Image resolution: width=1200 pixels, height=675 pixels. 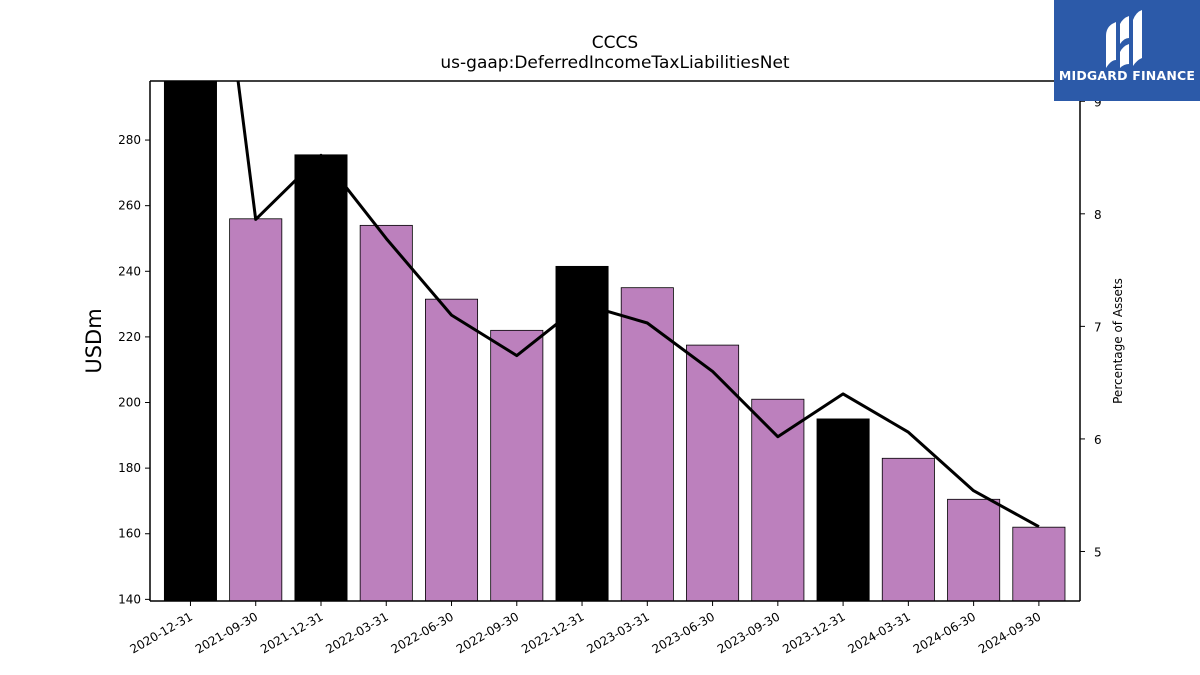 I want to click on y2-tick-label: 6, so click(x=1098, y=440).